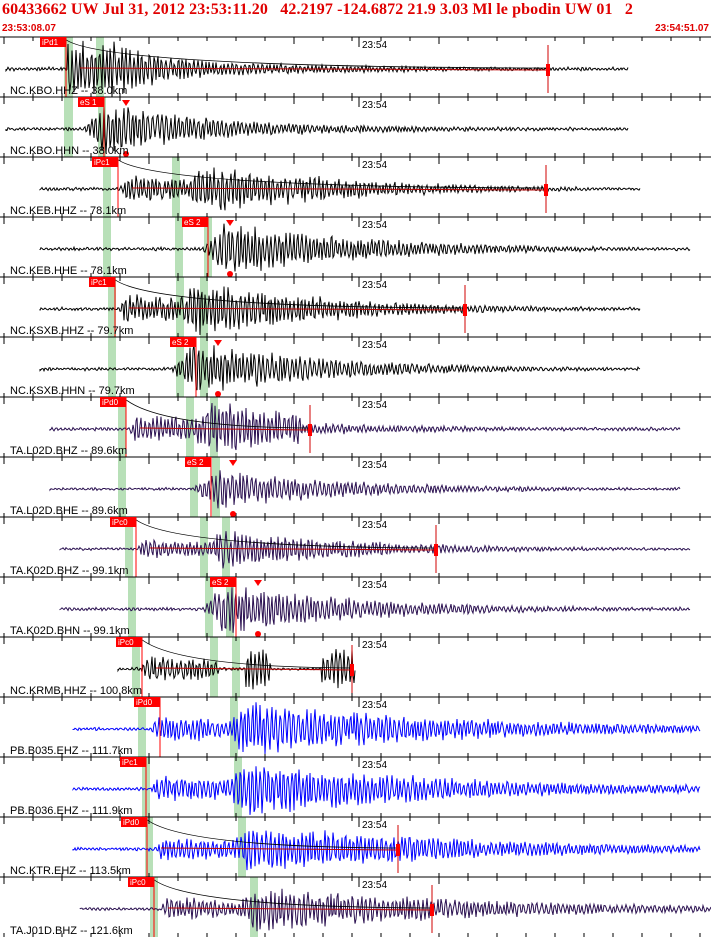 This screenshot has height=938, width=711. Describe the element at coordinates (71, 931) in the screenshot. I see `channel-label: TA.J01D.BHZ -- 121.6km` at that location.